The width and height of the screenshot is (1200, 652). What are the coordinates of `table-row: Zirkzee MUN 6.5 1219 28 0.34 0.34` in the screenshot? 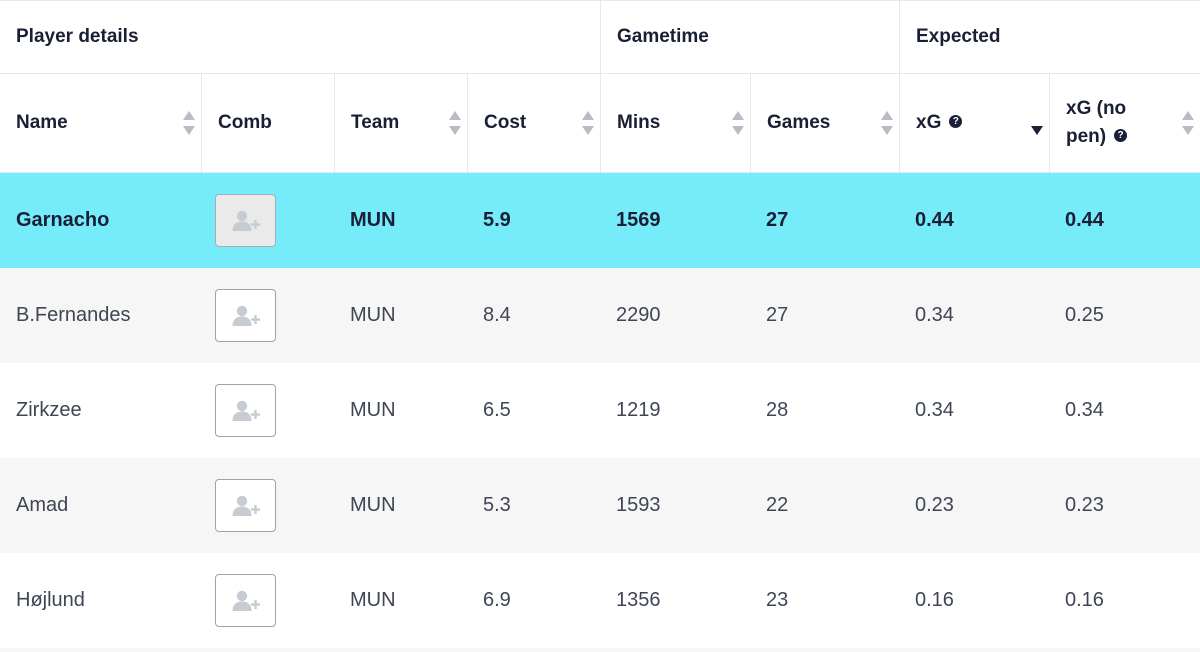 It's located at (600, 410).